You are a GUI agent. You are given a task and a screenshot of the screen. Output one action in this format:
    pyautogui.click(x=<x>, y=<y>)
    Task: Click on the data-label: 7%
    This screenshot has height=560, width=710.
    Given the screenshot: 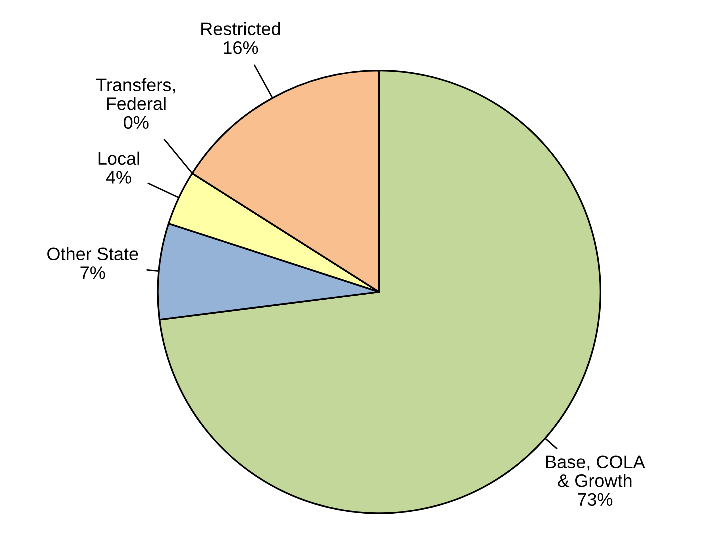 What is the action you would take?
    pyautogui.click(x=93, y=273)
    